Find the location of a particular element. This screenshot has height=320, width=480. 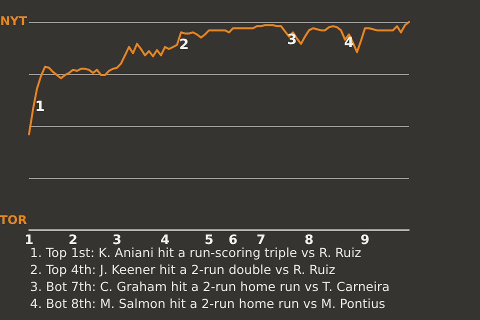

x-tick-label: 6 is located at coordinates (233, 240).